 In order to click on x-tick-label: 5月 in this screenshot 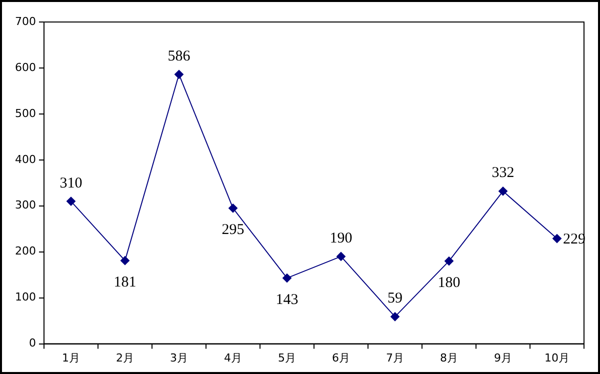, I will do `click(287, 357)`.